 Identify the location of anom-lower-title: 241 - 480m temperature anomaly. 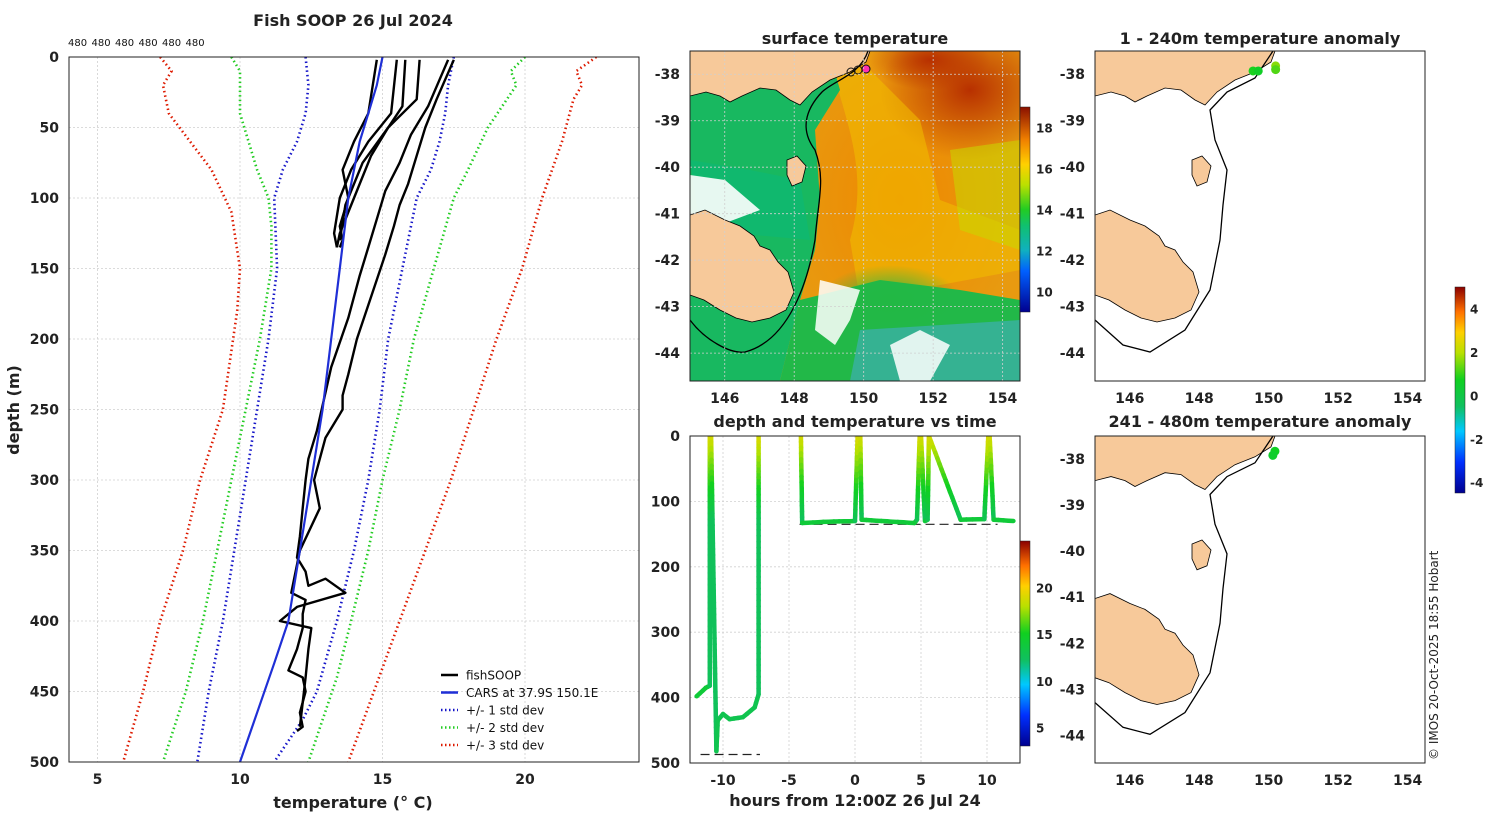
(1260, 421).